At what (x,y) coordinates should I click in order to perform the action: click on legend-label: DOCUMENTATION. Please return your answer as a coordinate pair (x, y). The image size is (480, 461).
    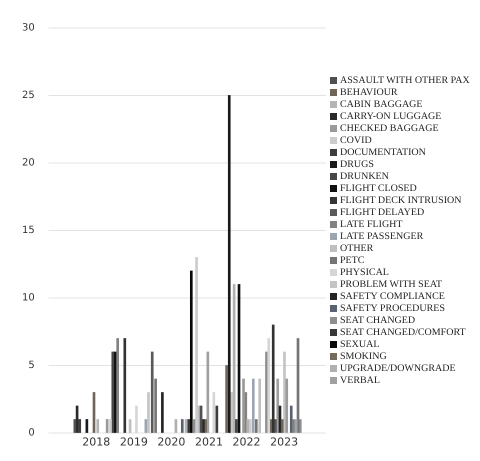
    Looking at the image, I should click on (383, 152).